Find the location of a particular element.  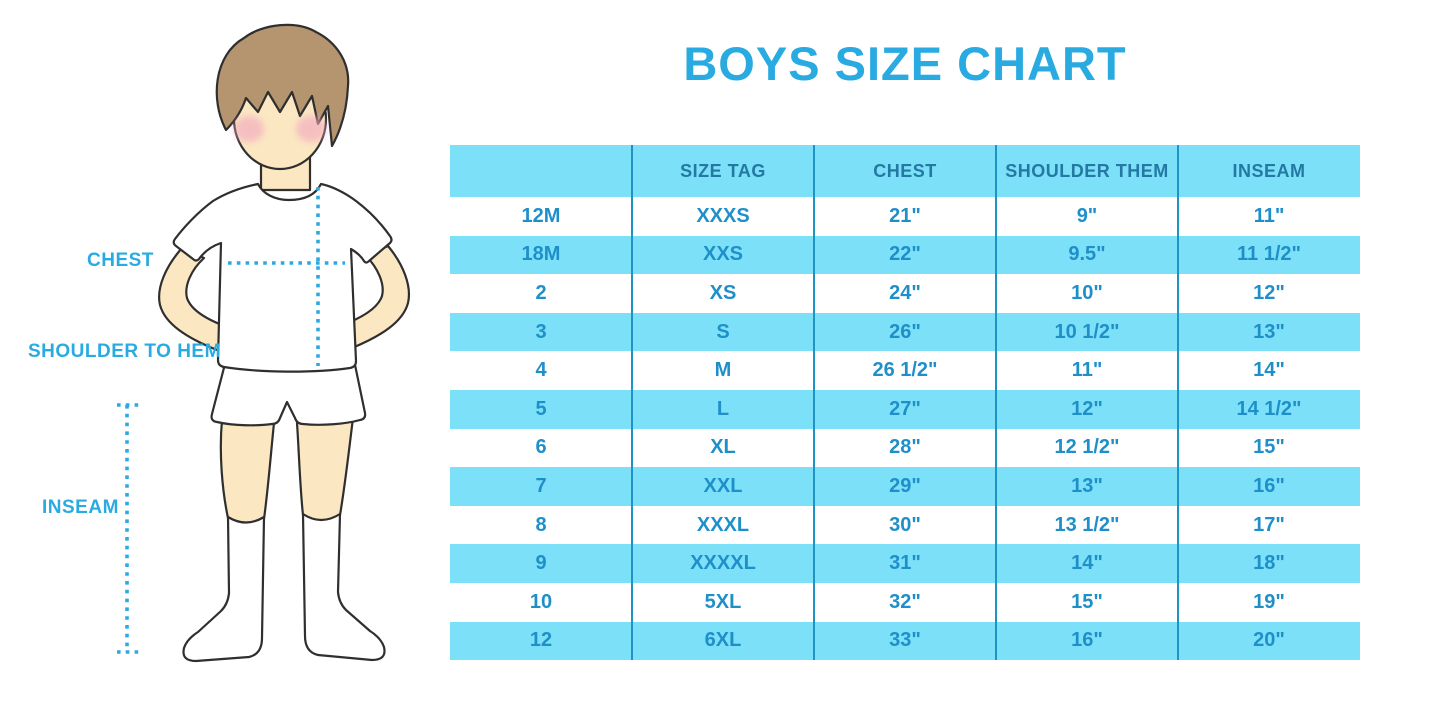

table-cell: 9 is located at coordinates (541, 563).